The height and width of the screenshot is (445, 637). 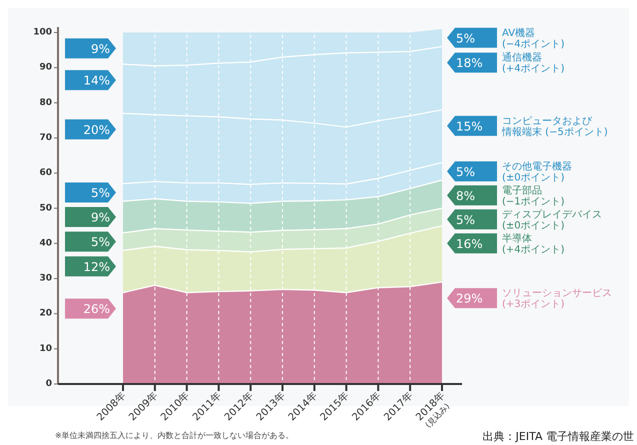 I want to click on y-tick-label: 0, so click(x=49, y=384).